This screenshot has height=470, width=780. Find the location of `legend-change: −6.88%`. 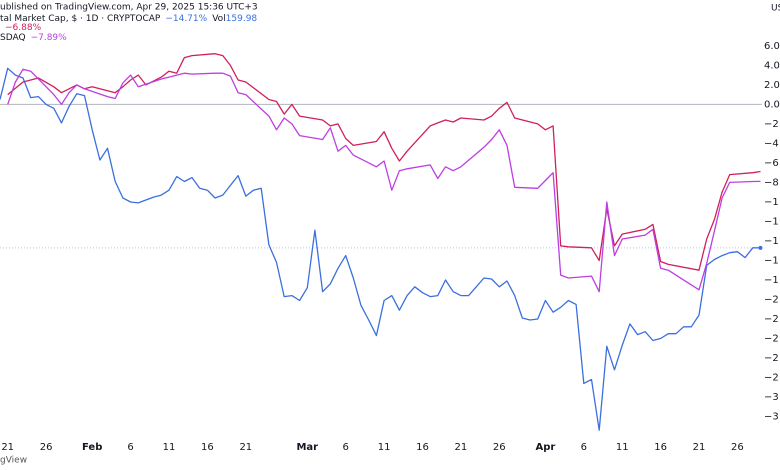

legend-change: −6.88% is located at coordinates (23, 28).